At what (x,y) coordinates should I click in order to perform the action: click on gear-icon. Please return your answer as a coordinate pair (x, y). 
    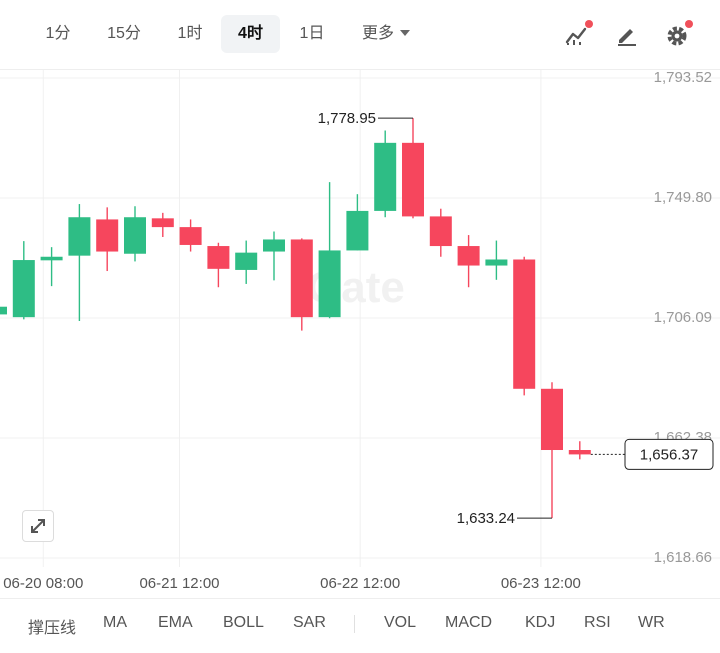
    Looking at the image, I should click on (677, 36).